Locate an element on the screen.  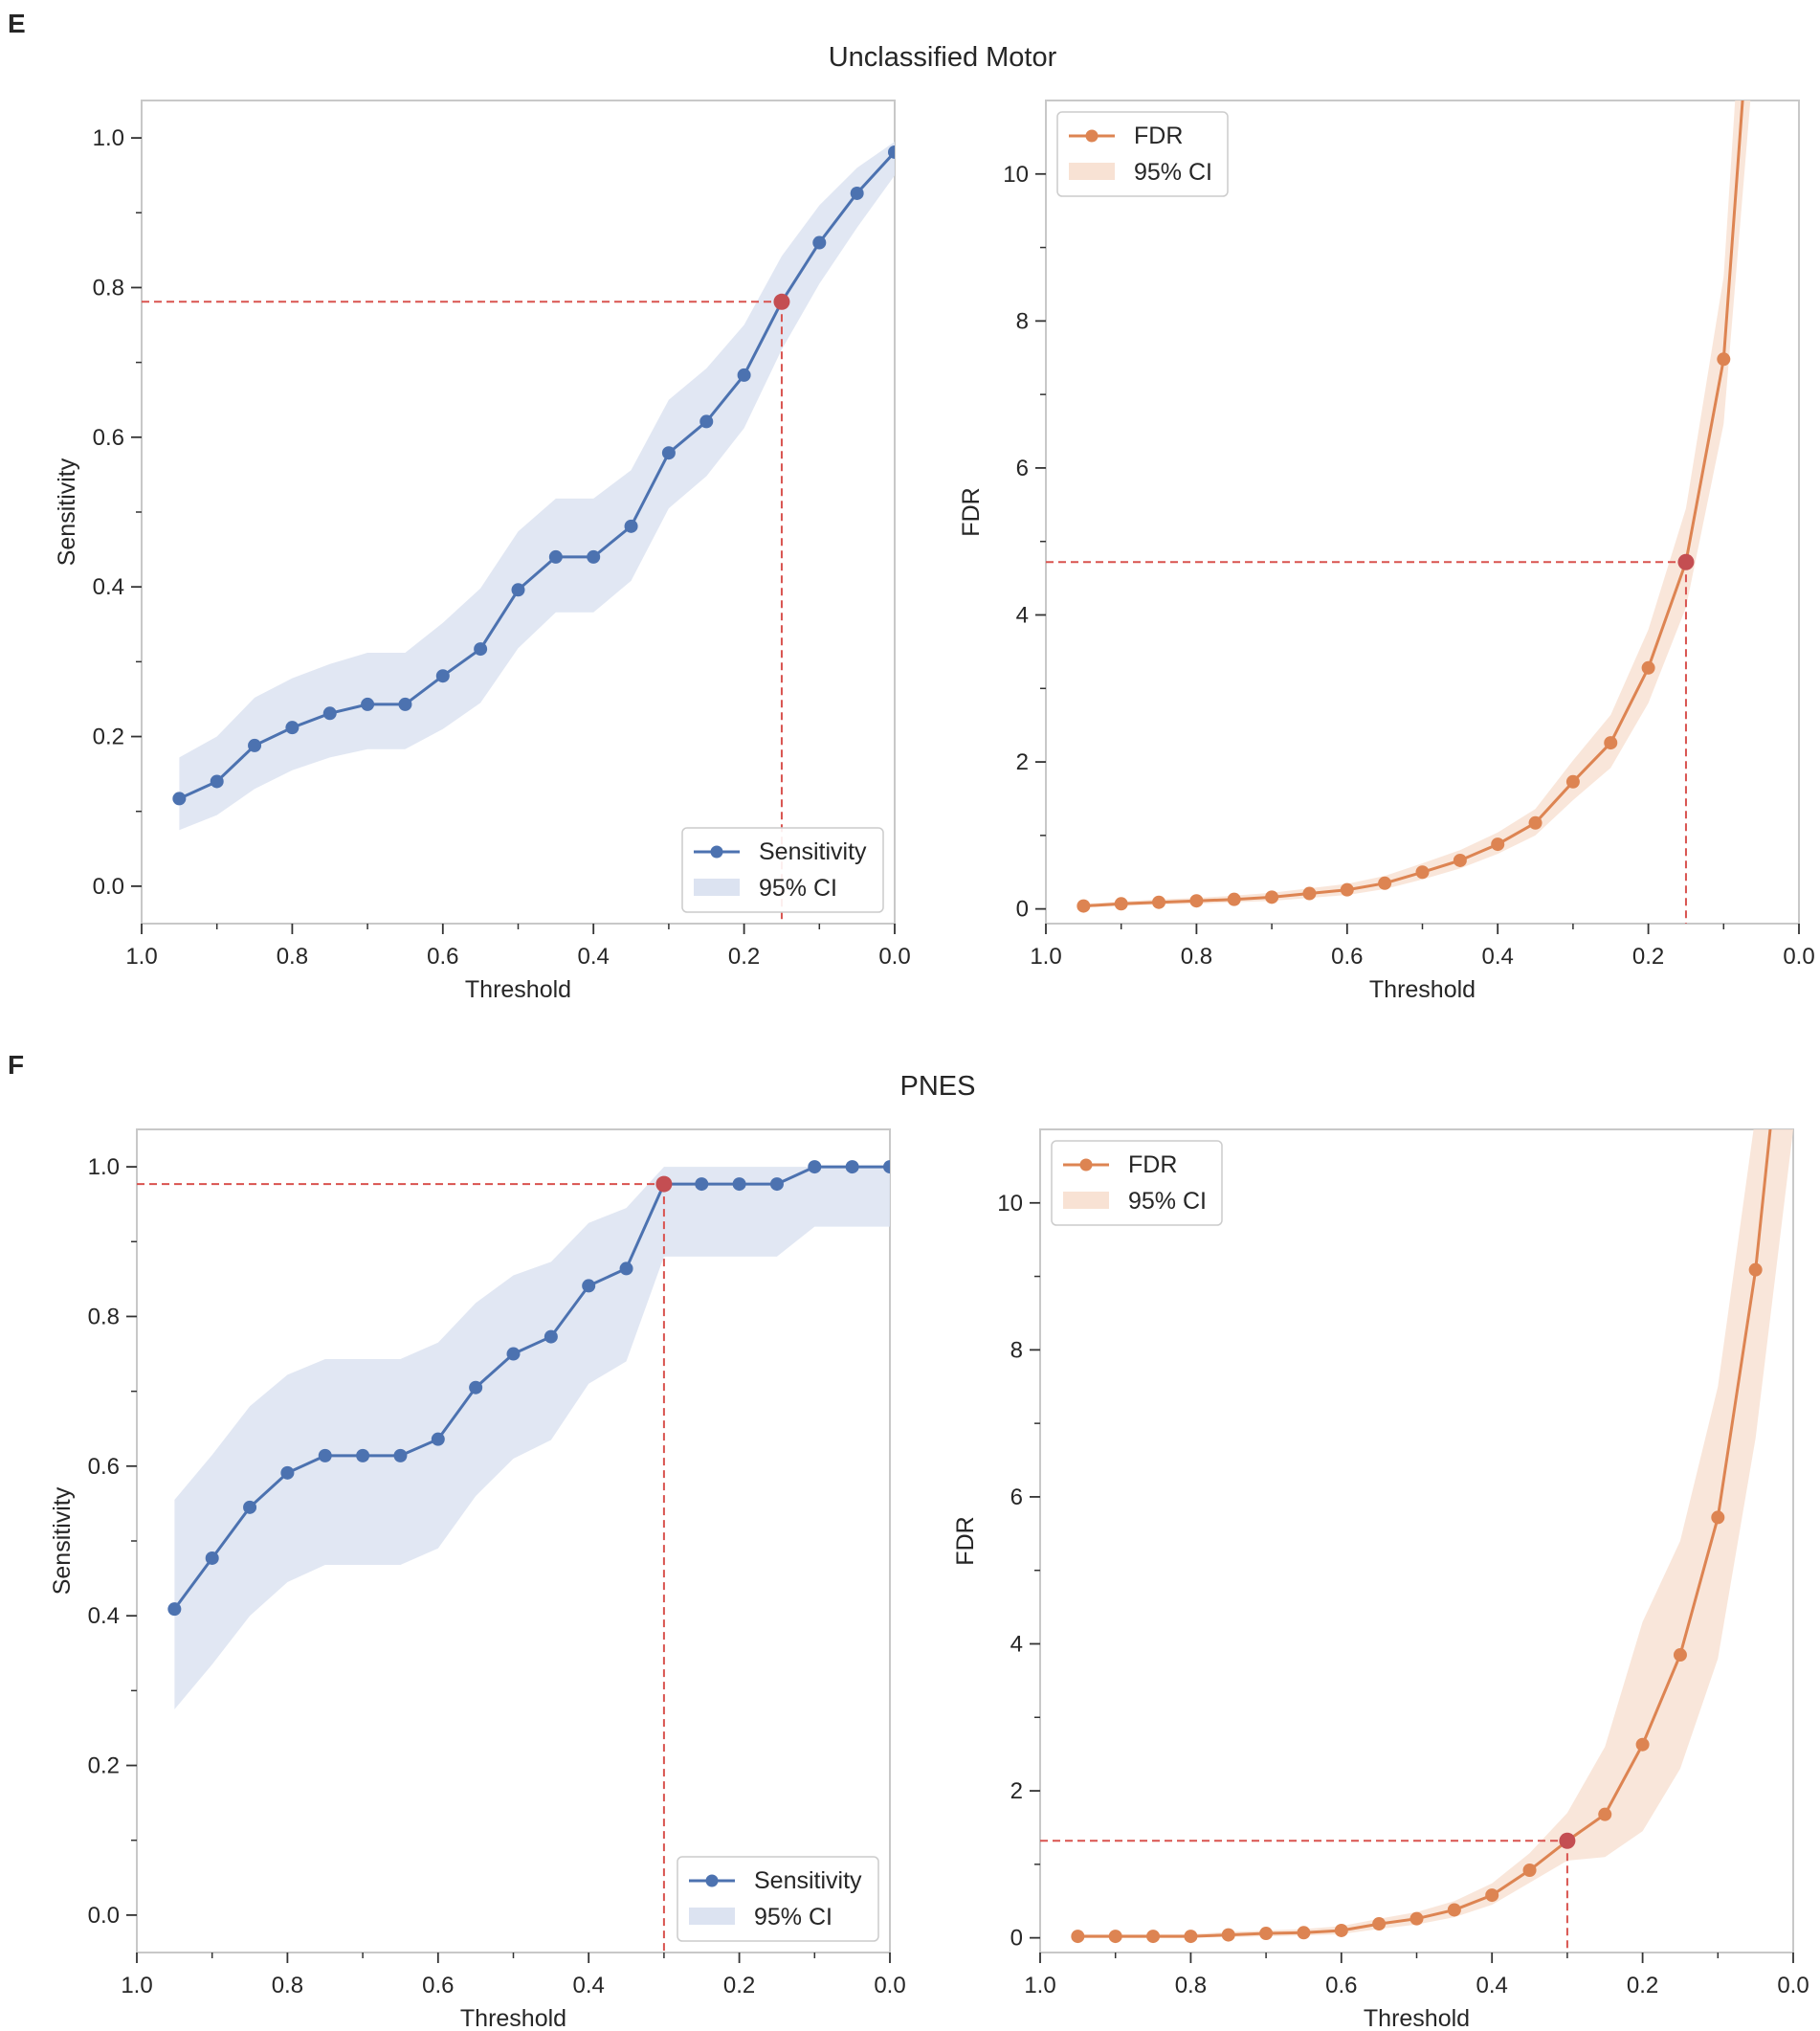
panel-letter-f: F is located at coordinates (16, 1065).